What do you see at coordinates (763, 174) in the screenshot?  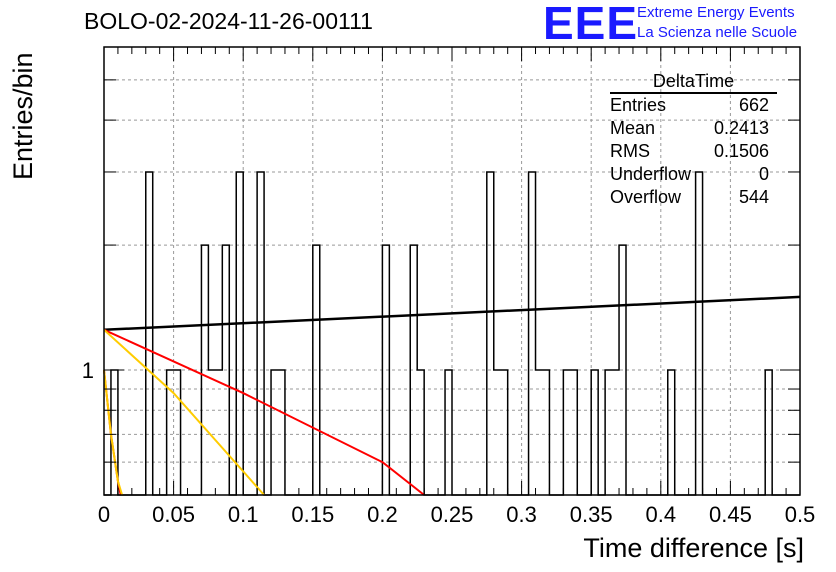 I see `stats-value: 0` at bounding box center [763, 174].